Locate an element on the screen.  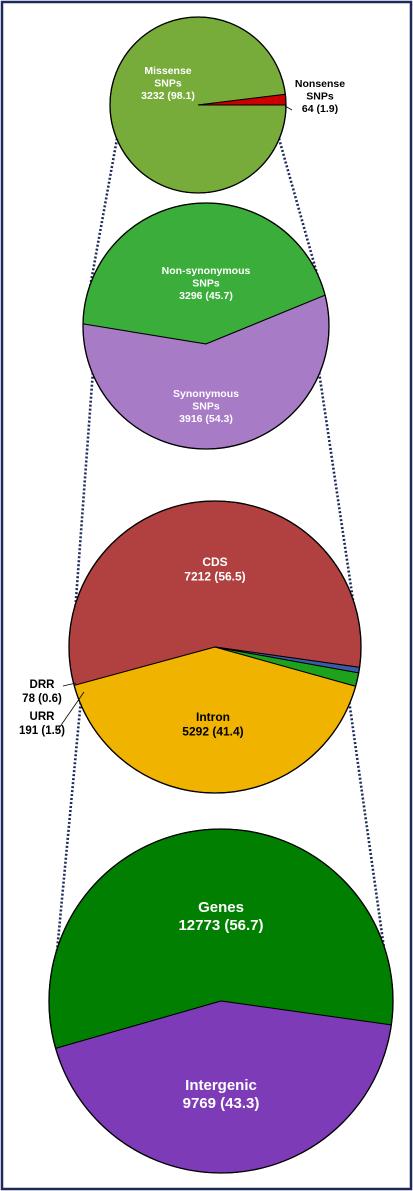
connector-1-left is located at coordinates (102, 219).